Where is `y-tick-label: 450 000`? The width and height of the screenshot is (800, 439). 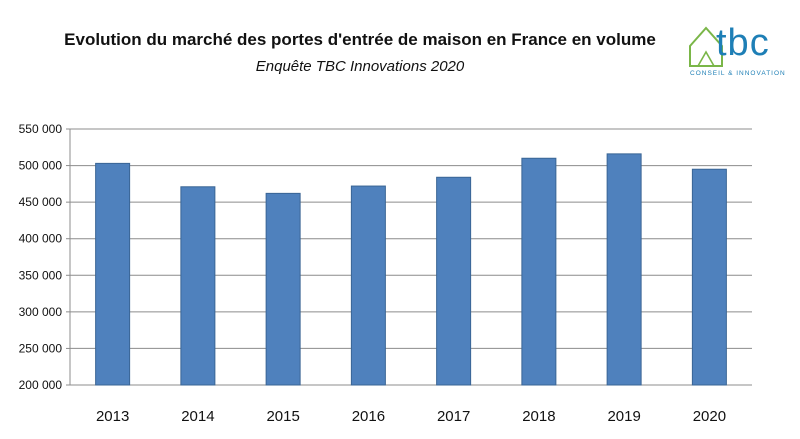
y-tick-label: 450 000 is located at coordinates (41, 202).